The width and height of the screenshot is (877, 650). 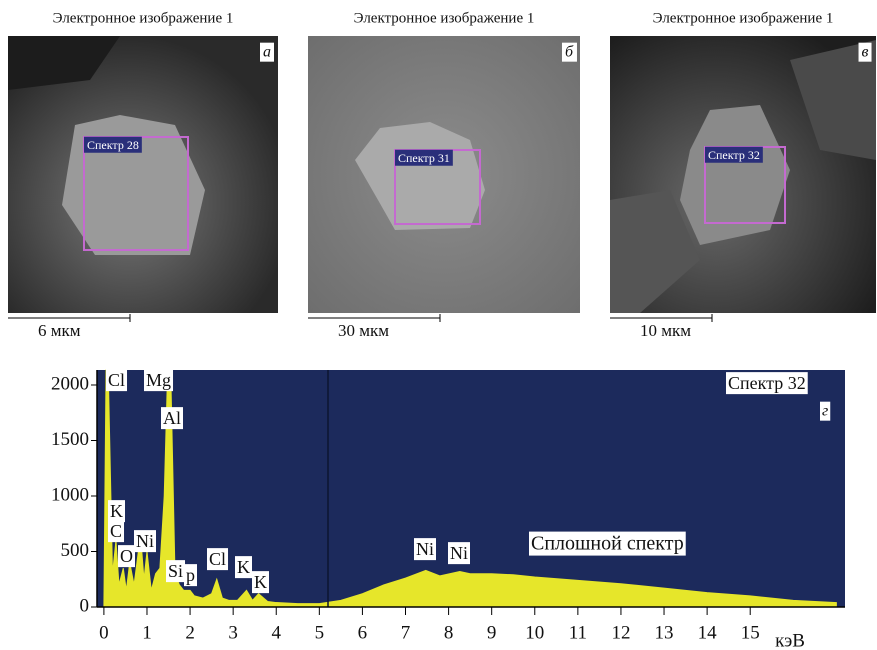 I want to click on scale-label: 30 мкм, so click(x=363, y=330).